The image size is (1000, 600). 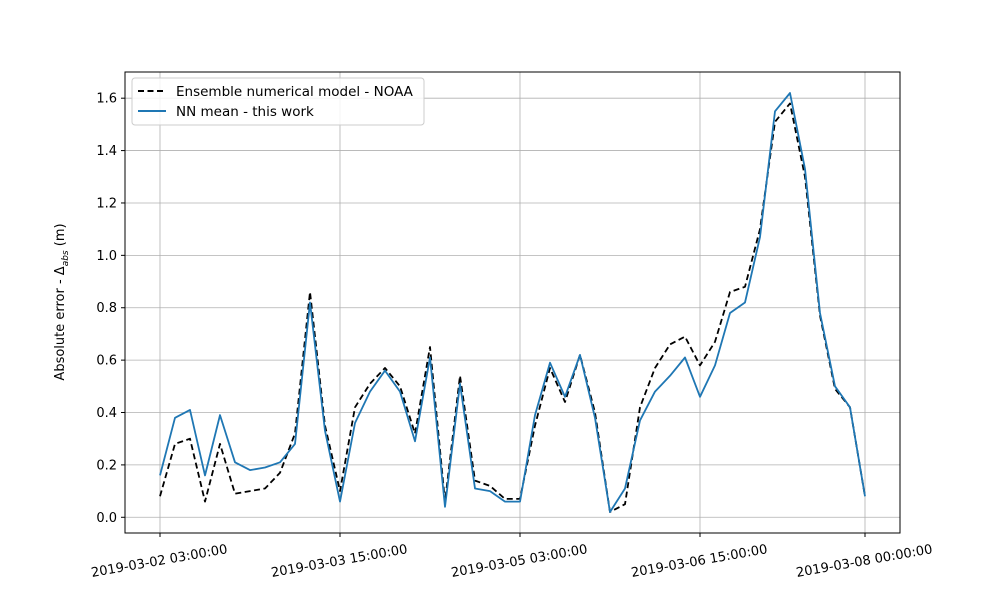 What do you see at coordinates (62, 301) in the screenshot?
I see `y-axis-label: Absolute error - Δabs (m)` at bounding box center [62, 301].